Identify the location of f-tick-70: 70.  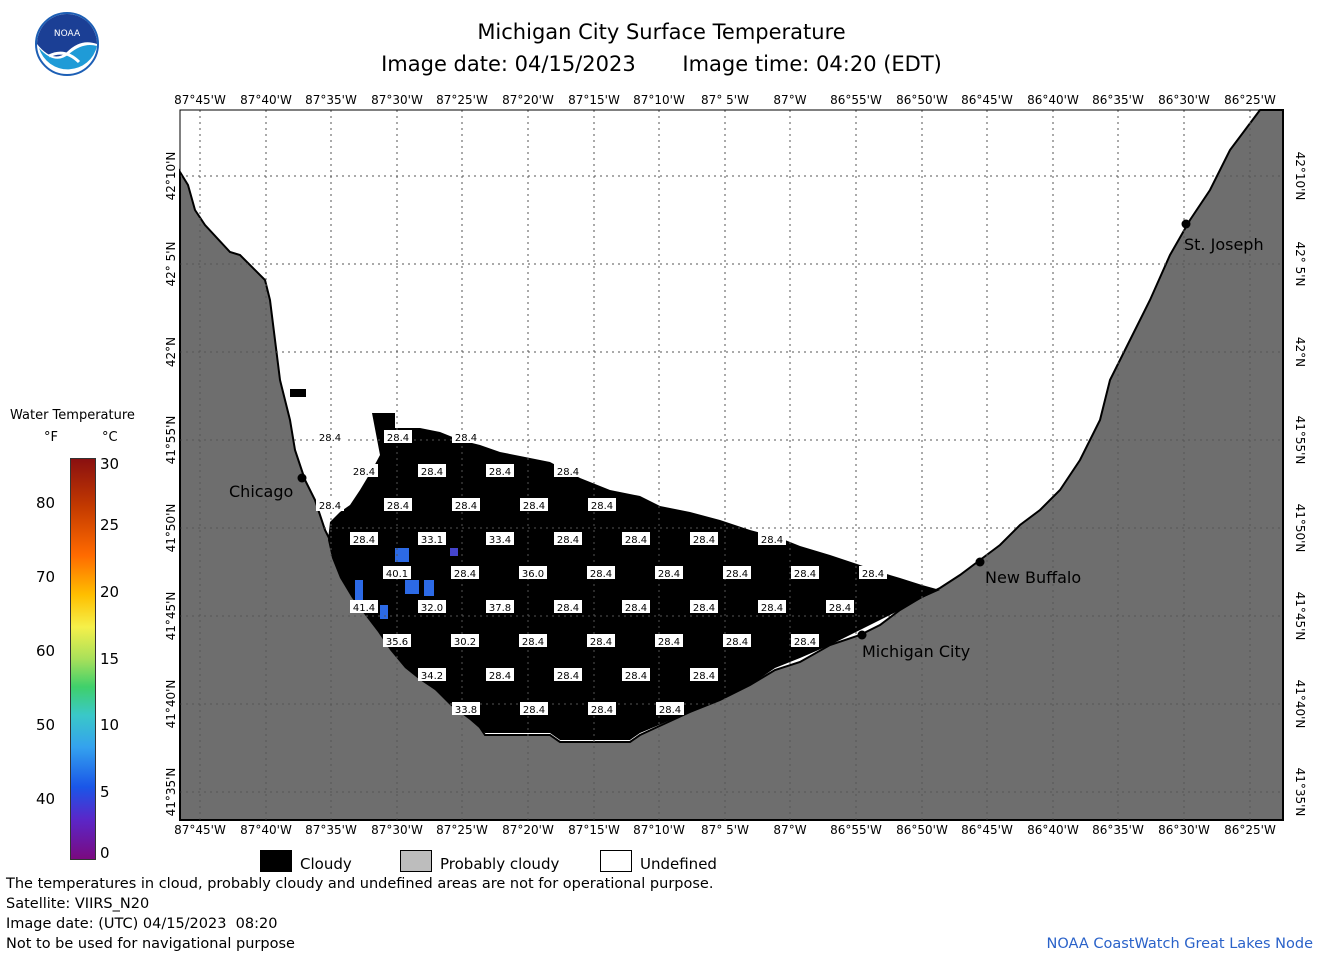
(46, 577).